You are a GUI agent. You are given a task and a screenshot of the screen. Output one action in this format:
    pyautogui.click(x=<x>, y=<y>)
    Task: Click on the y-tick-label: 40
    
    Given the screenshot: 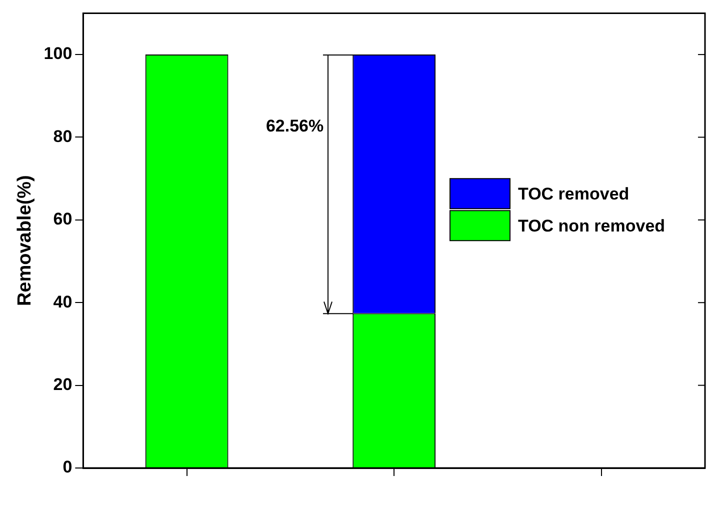 What is the action you would take?
    pyautogui.click(x=62, y=302)
    